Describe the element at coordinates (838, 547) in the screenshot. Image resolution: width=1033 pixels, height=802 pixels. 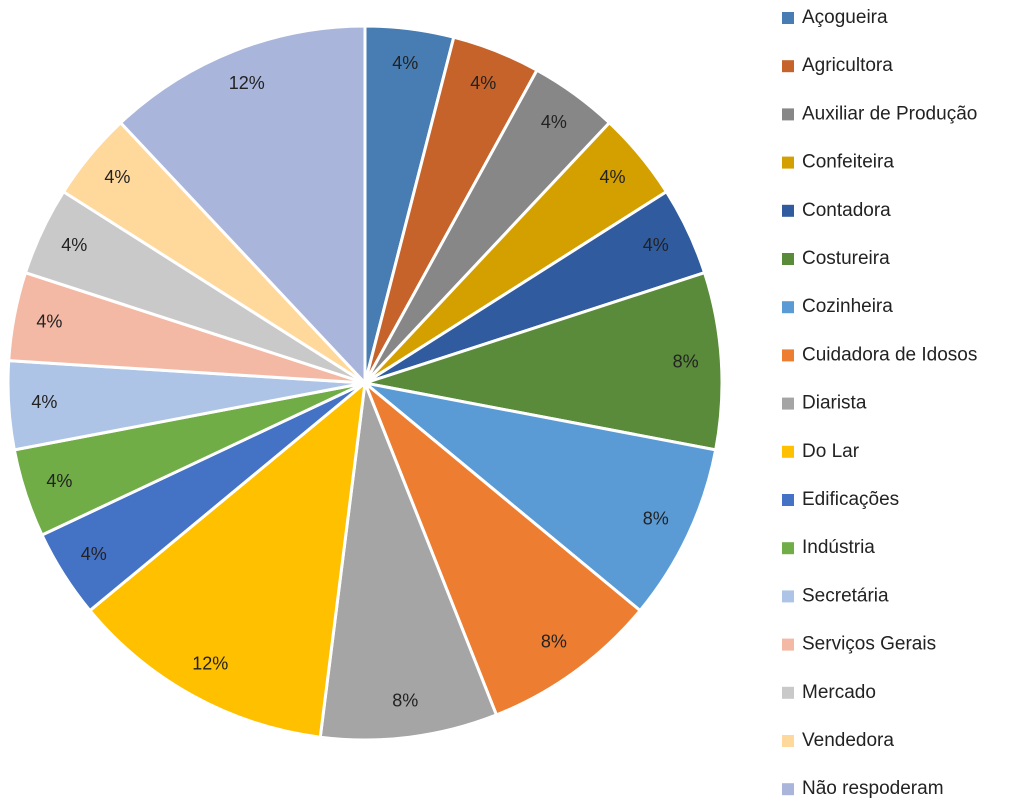
I see `legend-label: Indústria` at that location.